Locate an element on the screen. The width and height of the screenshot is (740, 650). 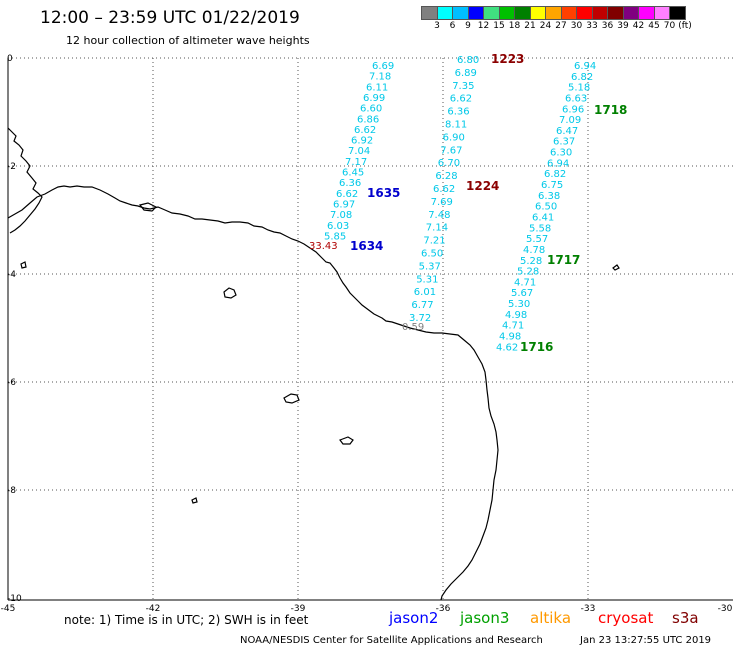
color-scale-label: 6 is located at coordinates (452, 26).